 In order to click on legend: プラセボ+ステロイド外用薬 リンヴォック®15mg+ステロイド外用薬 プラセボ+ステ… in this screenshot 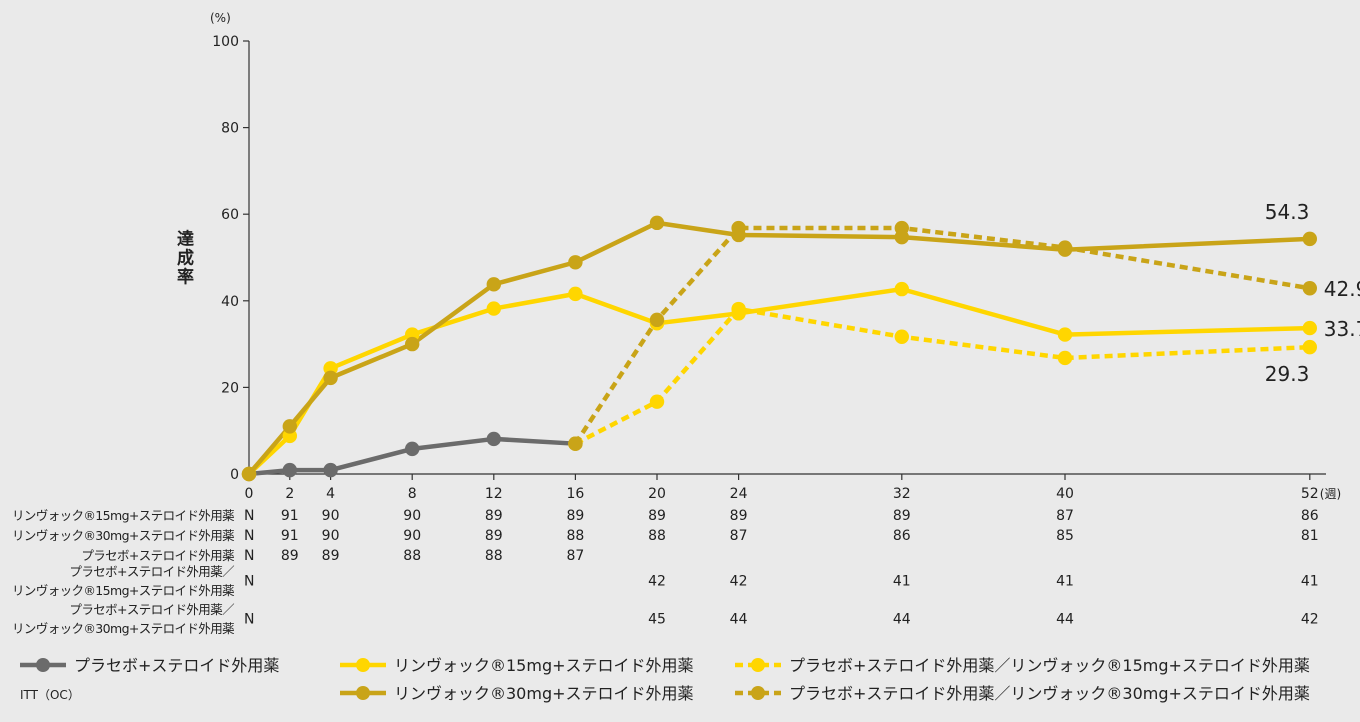, I will do `click(665, 679)`.